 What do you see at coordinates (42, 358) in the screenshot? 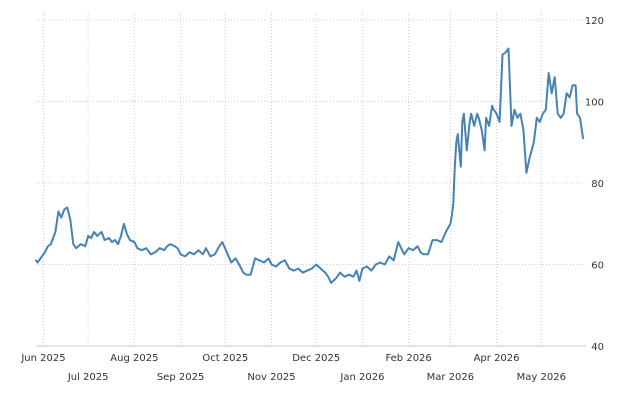
I see `x-tick-label: Jun 2025` at bounding box center [42, 358].